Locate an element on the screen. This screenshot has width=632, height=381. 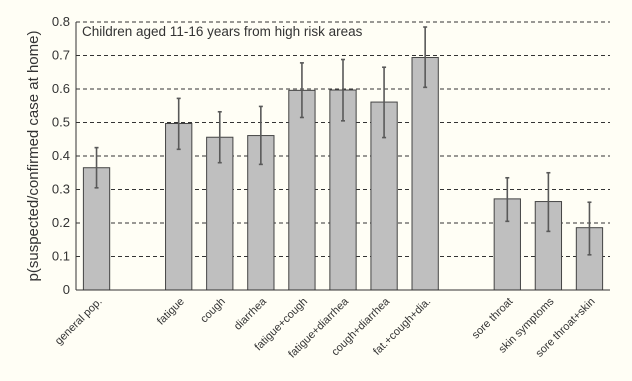
y-tick-label: 0 is located at coordinates (66, 289).